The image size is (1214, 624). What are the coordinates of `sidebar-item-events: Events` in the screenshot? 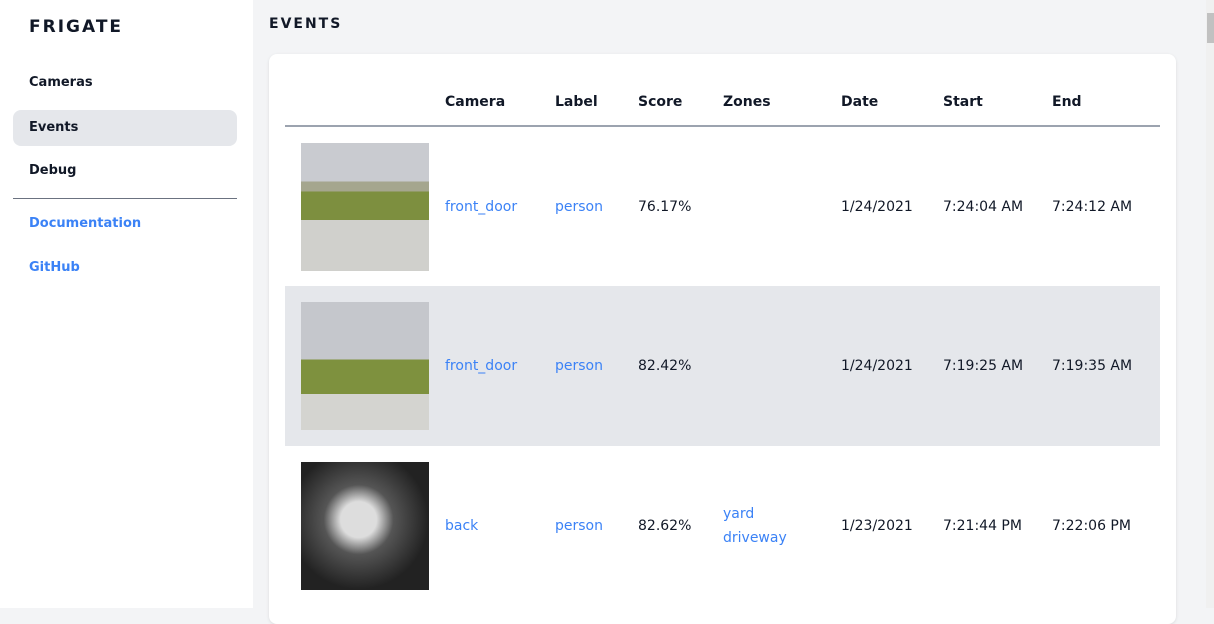 It's located at (125, 128).